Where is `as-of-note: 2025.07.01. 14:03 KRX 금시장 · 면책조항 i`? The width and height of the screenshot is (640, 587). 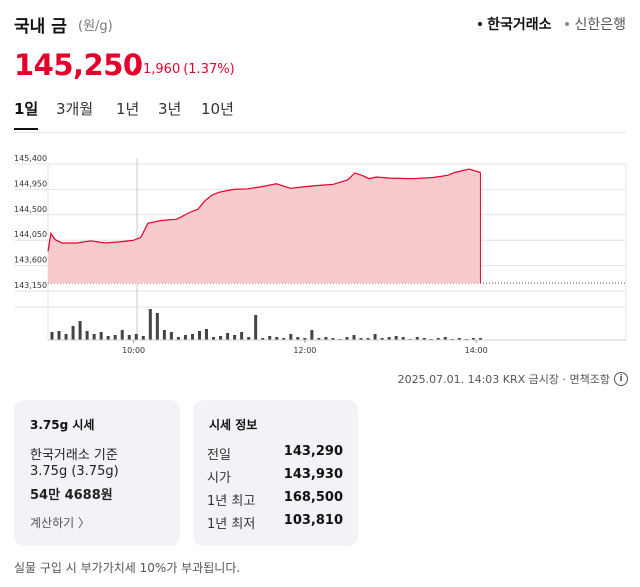 as-of-note: 2025.07.01. 14:03 KRX 금시장 · 면책조항 i is located at coordinates (513, 379).